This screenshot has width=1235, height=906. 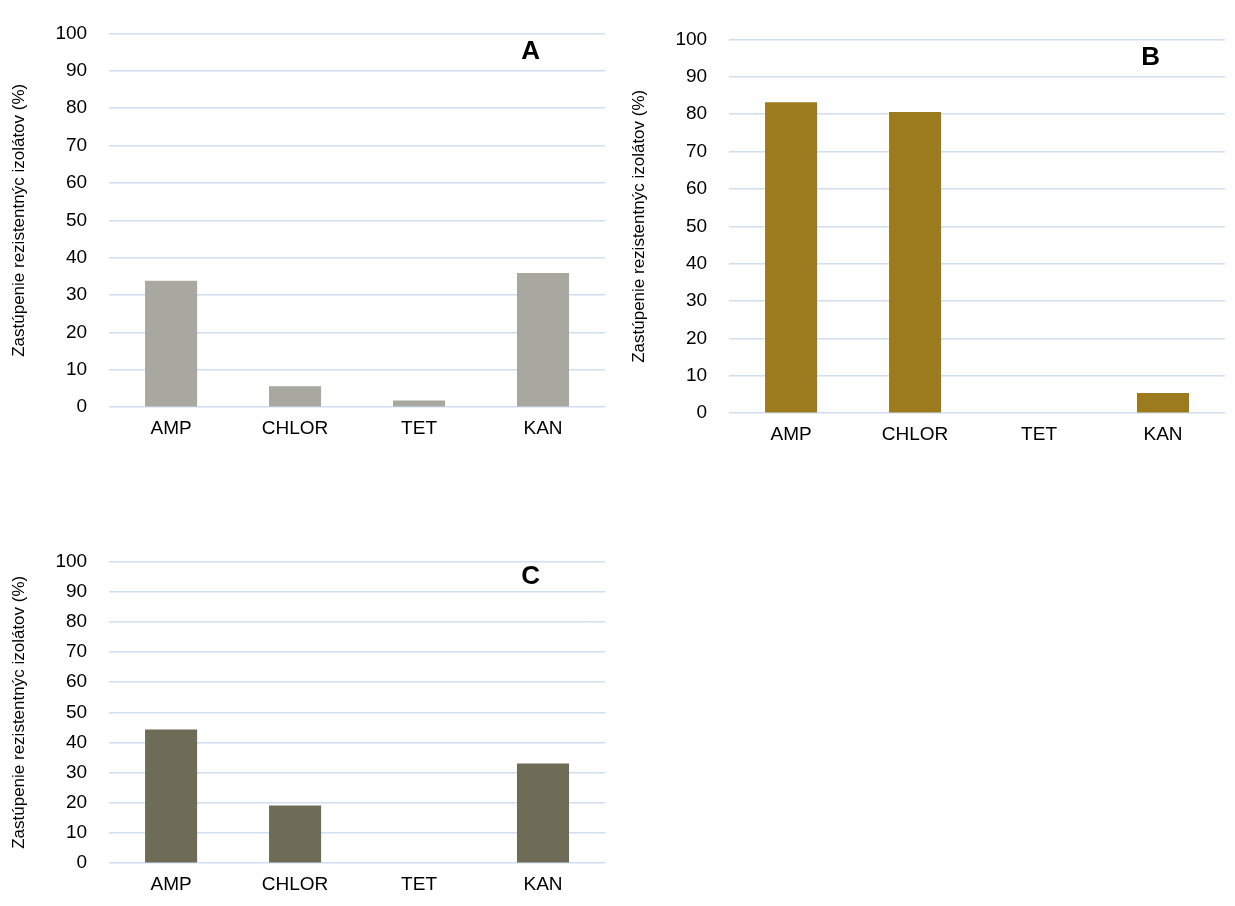 I want to click on chart-title: C, so click(x=531, y=574).